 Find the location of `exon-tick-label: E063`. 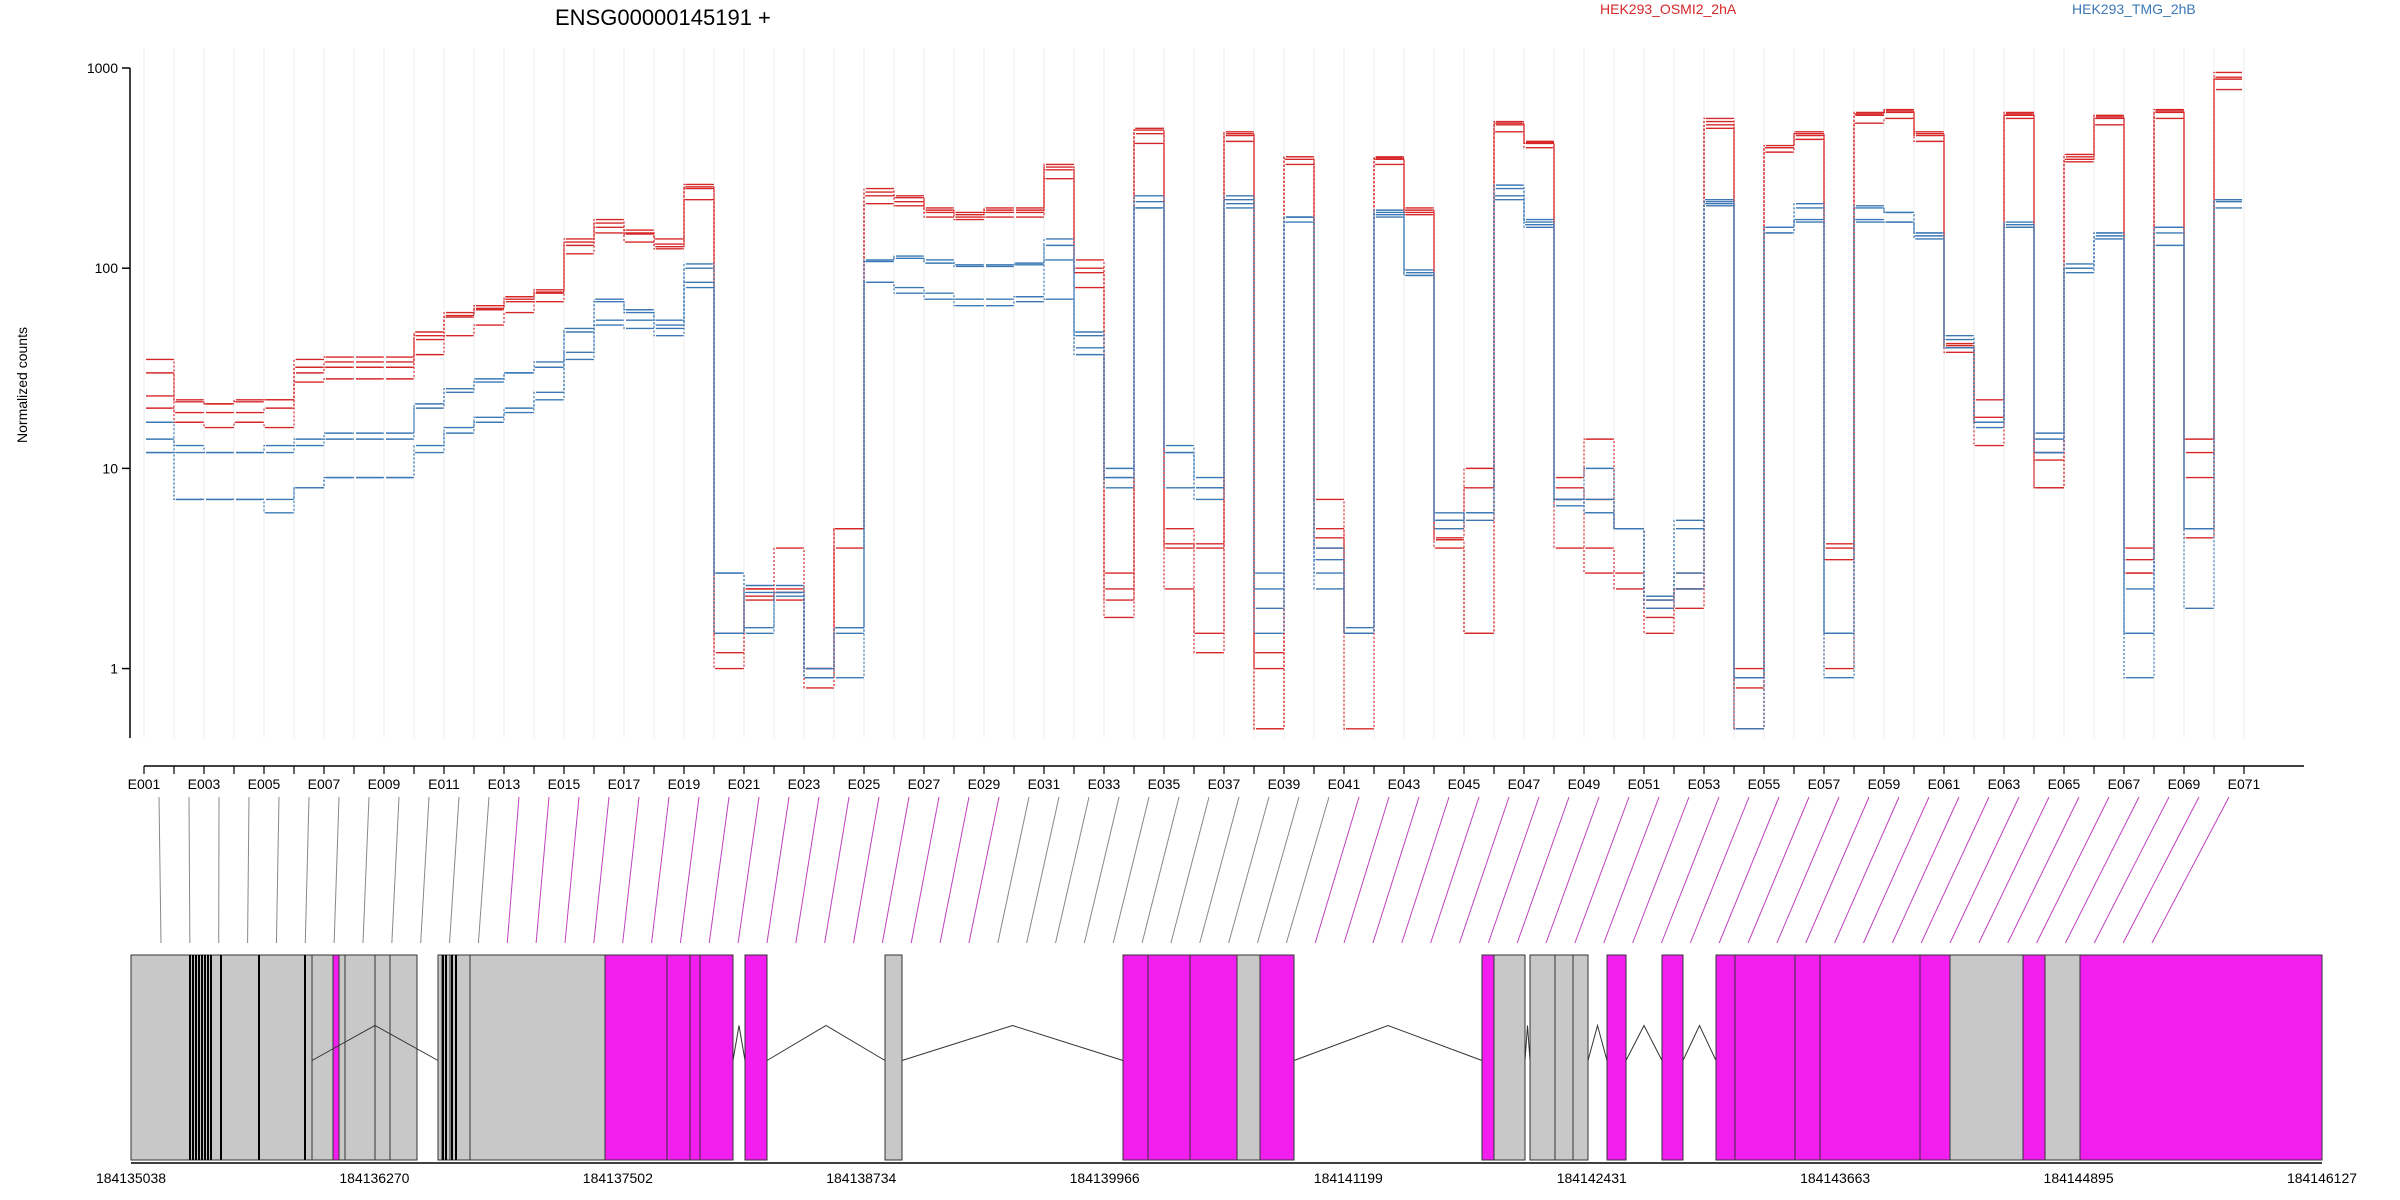

exon-tick-label: E063 is located at coordinates (2004, 784).